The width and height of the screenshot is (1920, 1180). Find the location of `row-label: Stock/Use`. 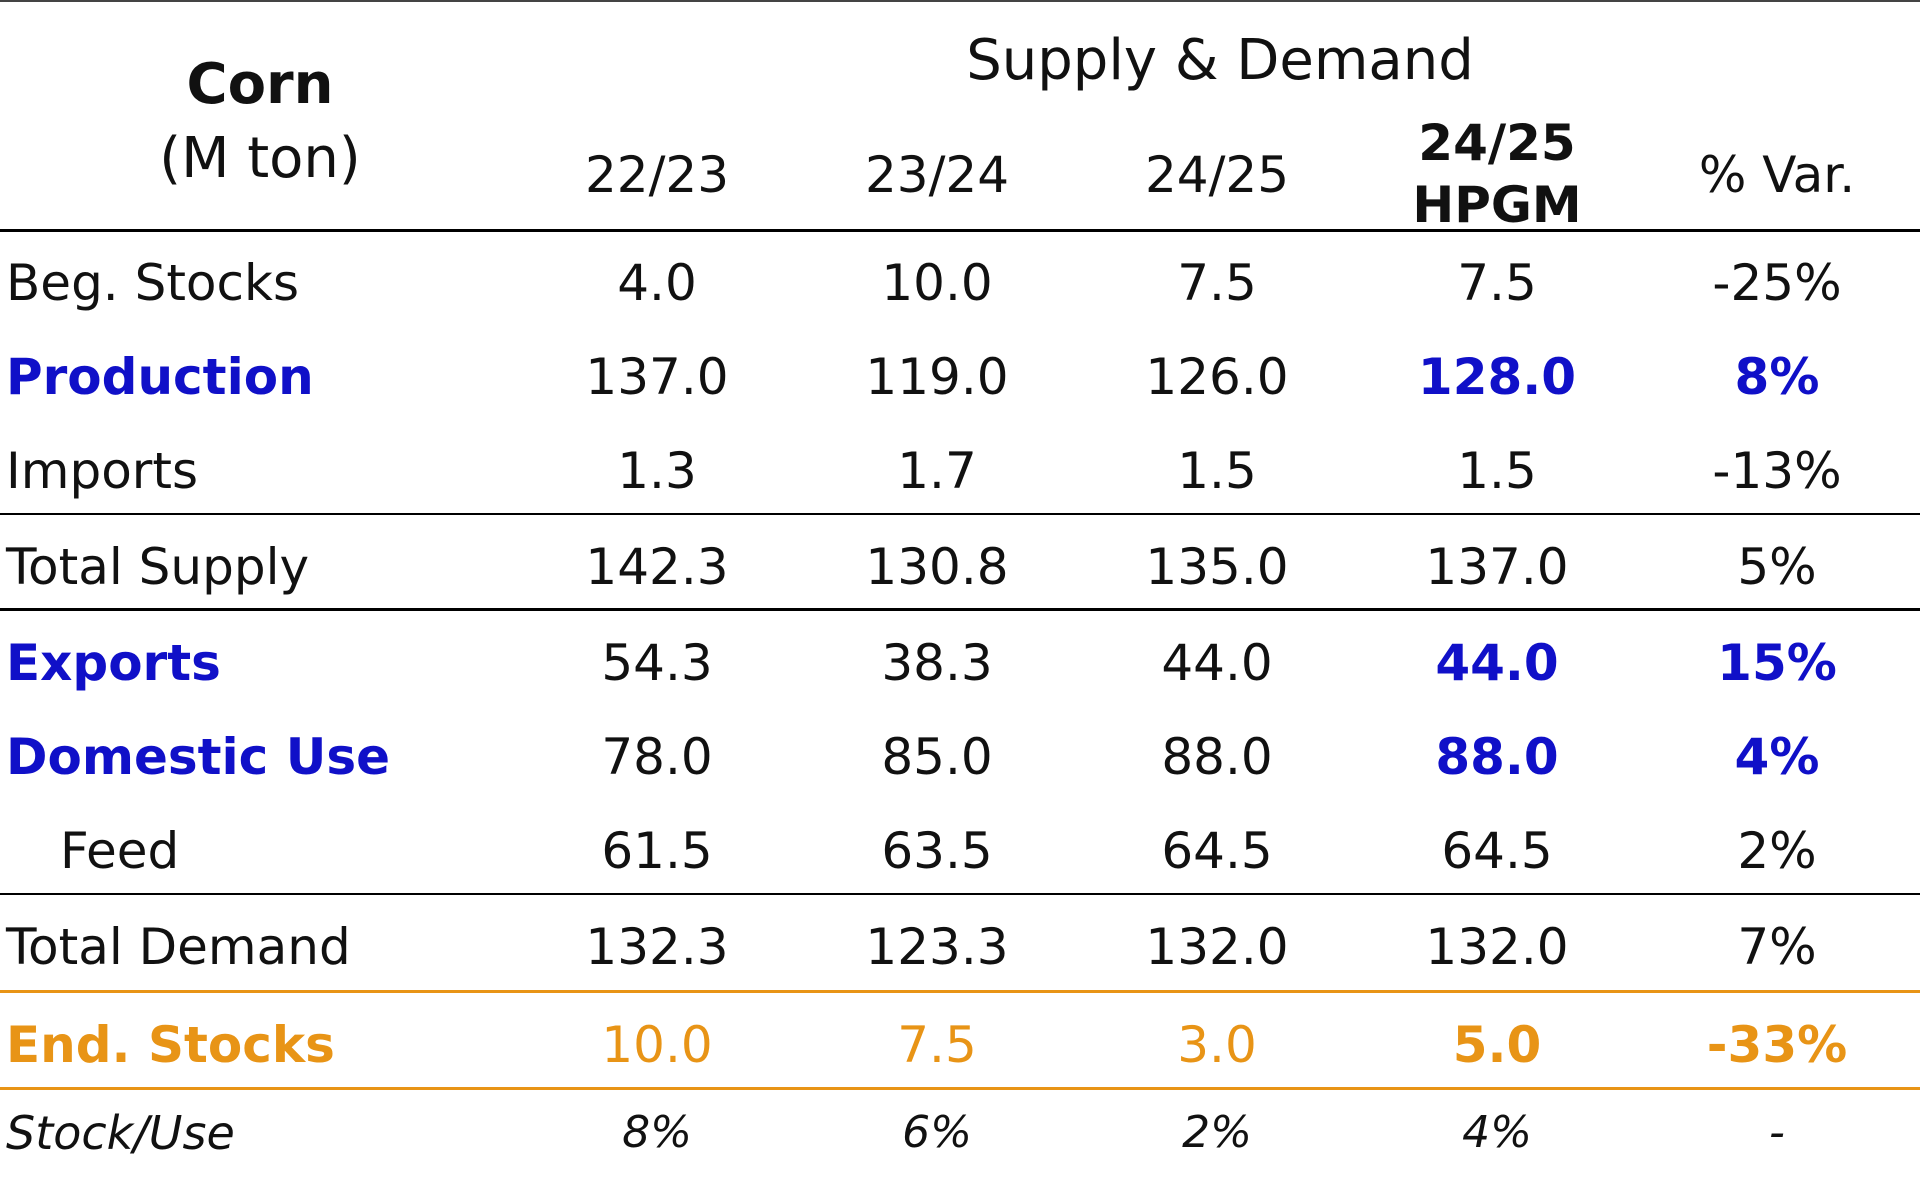

row-label: Stock/Use is located at coordinates (120, 1133).